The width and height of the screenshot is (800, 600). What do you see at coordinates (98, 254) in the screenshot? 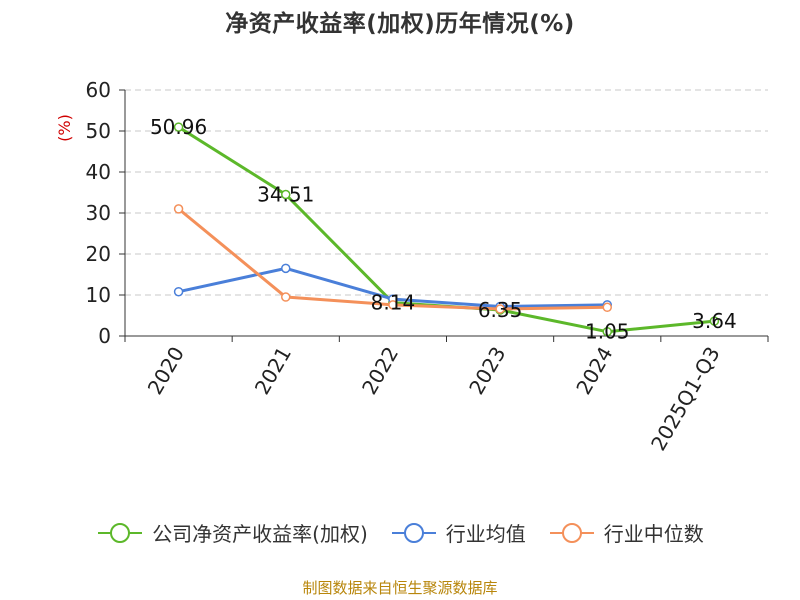
I see `y-tick-label-20: 20` at bounding box center [98, 254].